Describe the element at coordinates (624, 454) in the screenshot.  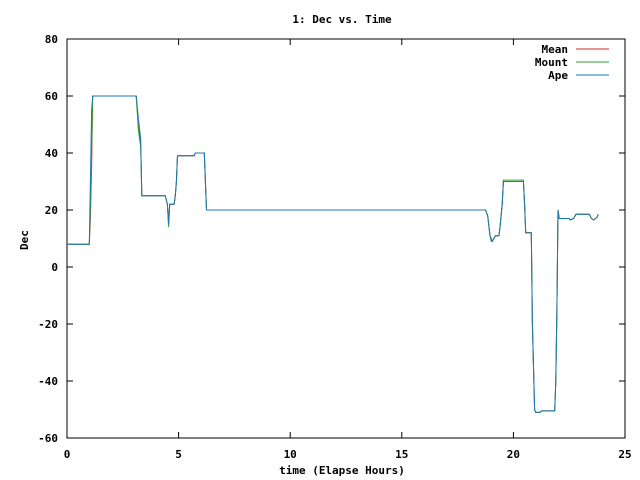
I see `x-tick-label: 25` at that location.